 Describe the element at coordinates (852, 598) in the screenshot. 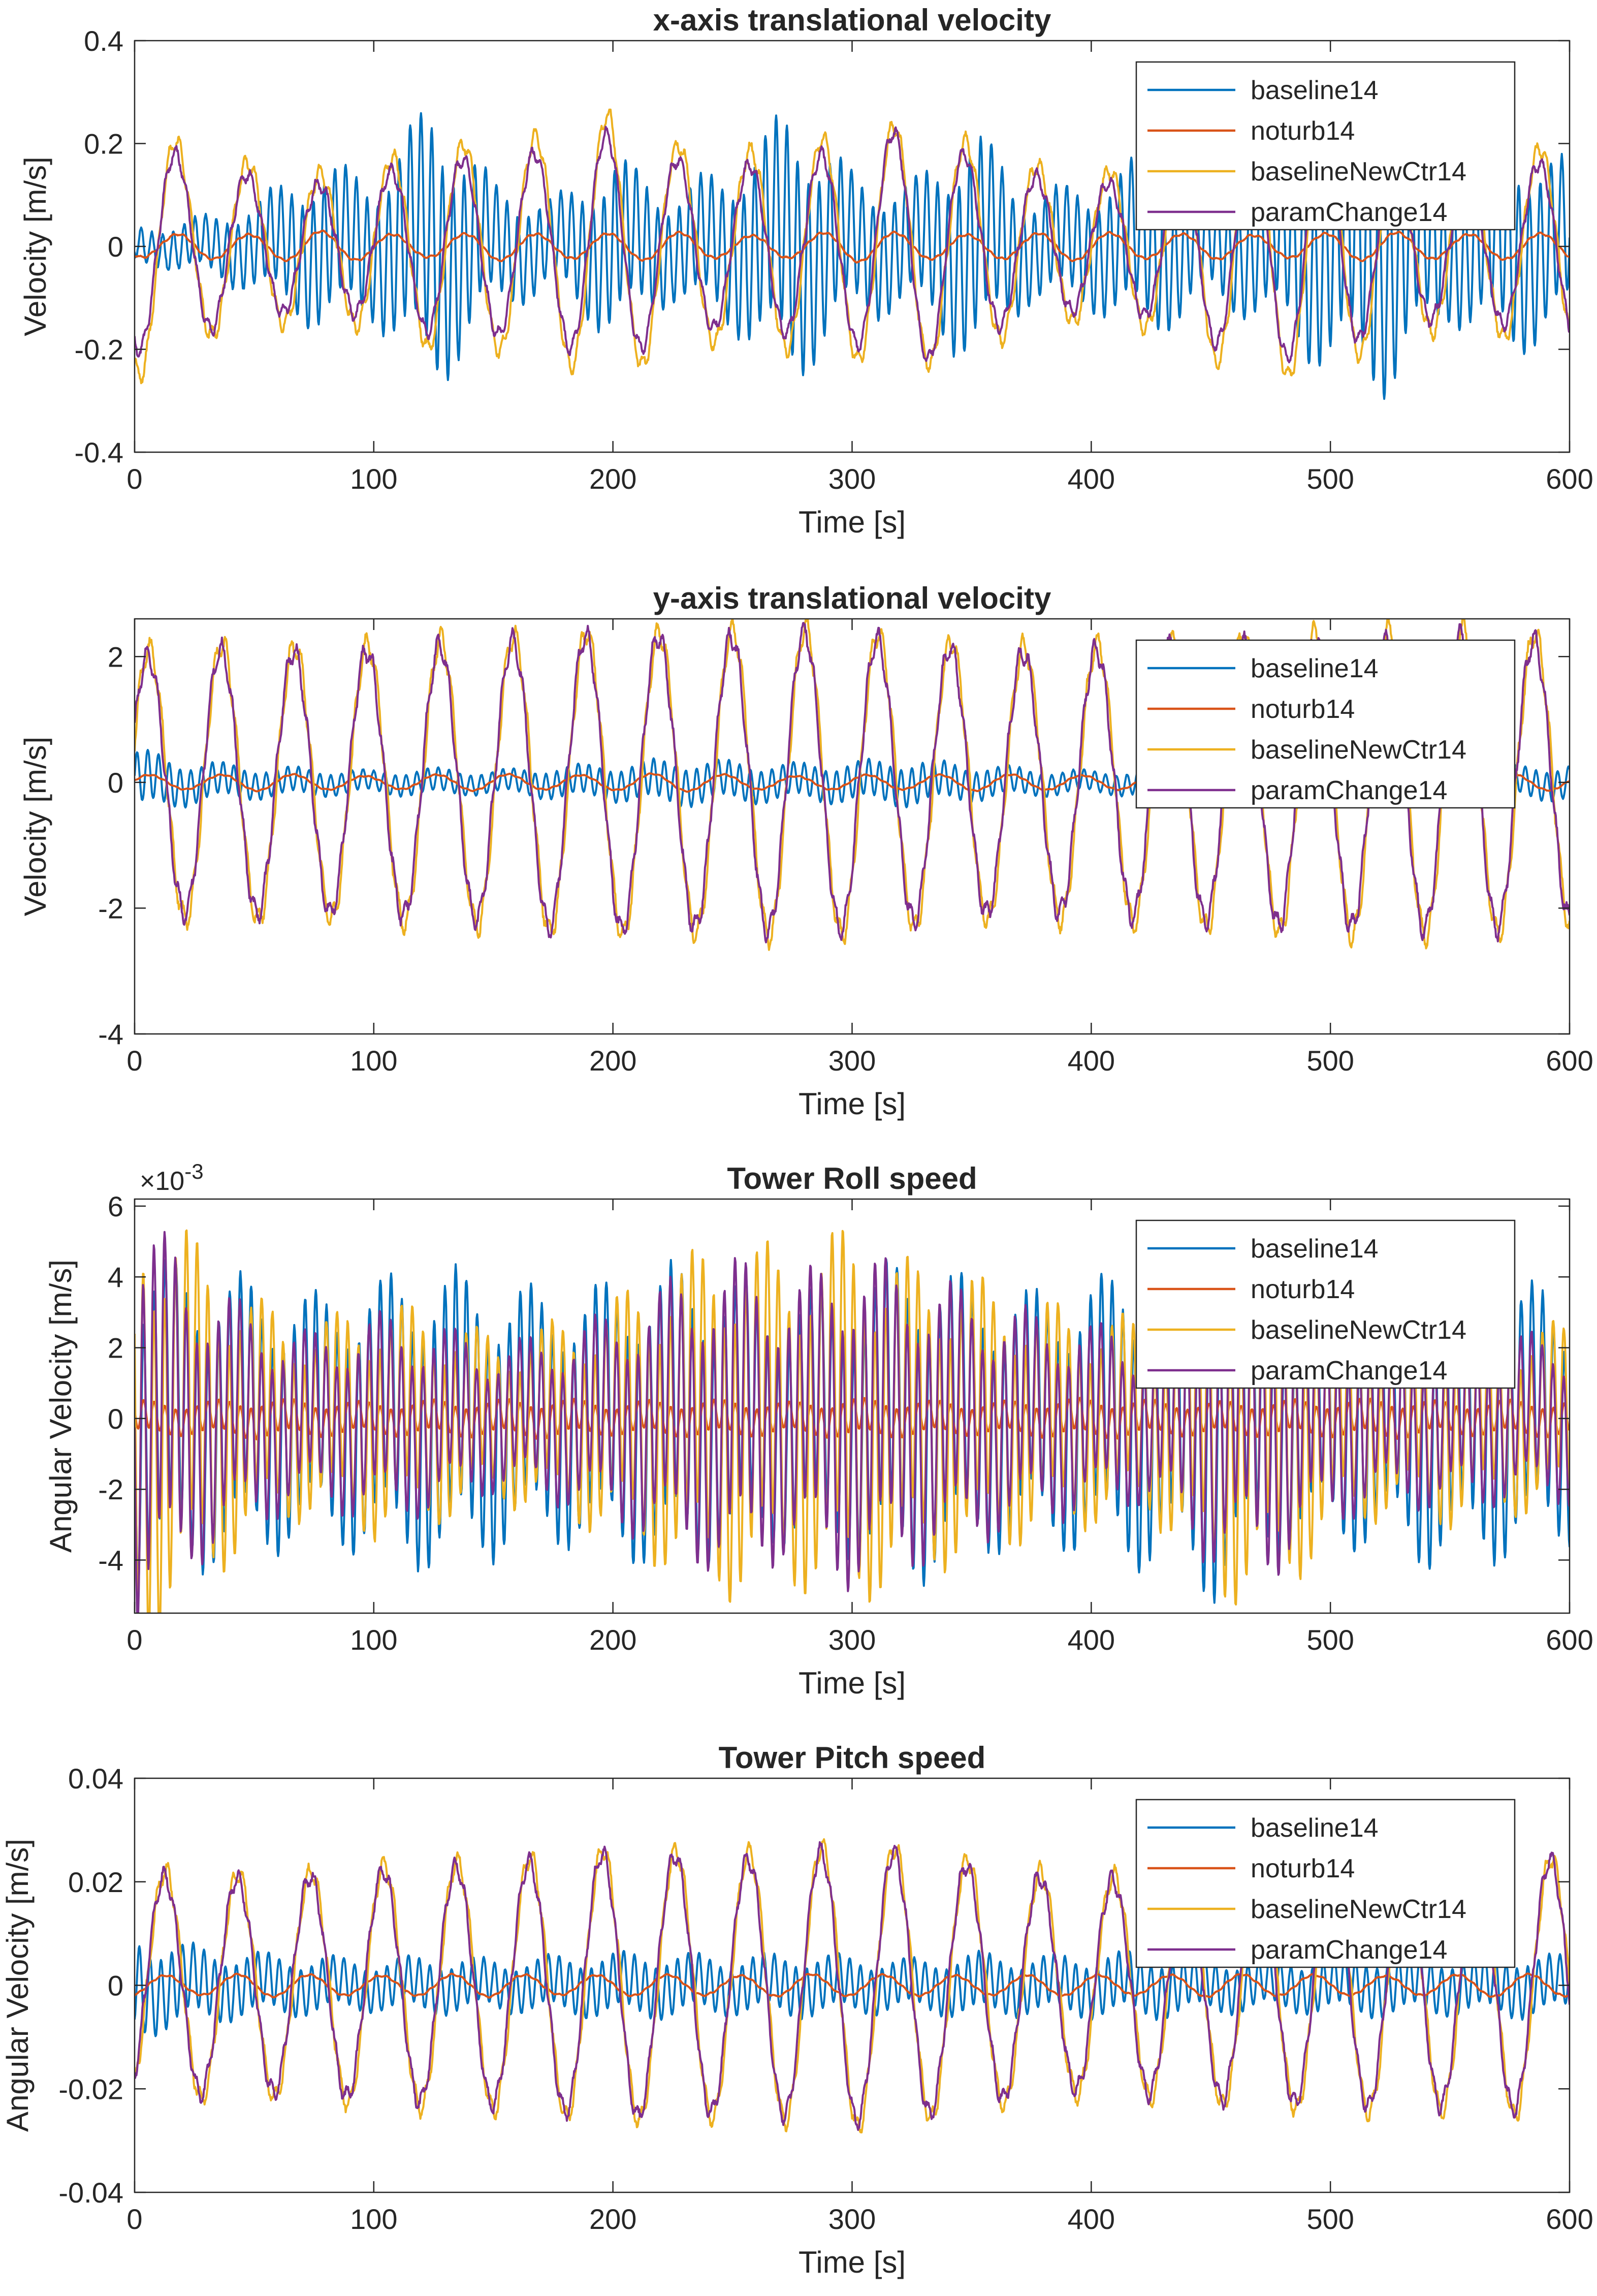

I see `chart-title: y-axis translational velocity` at that location.